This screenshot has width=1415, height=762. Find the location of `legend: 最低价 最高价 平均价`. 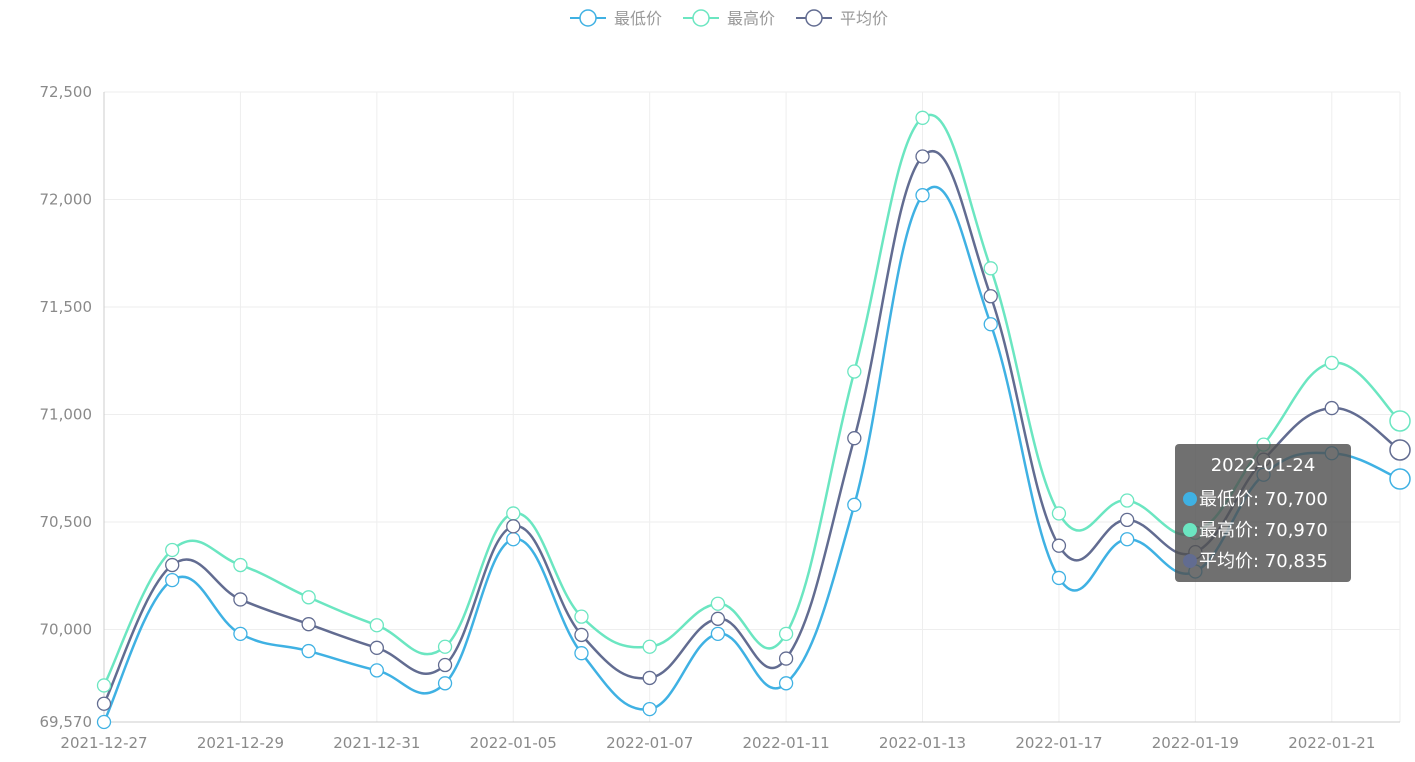

legend: 最低价 最高价 平均价 is located at coordinates (729, 18).